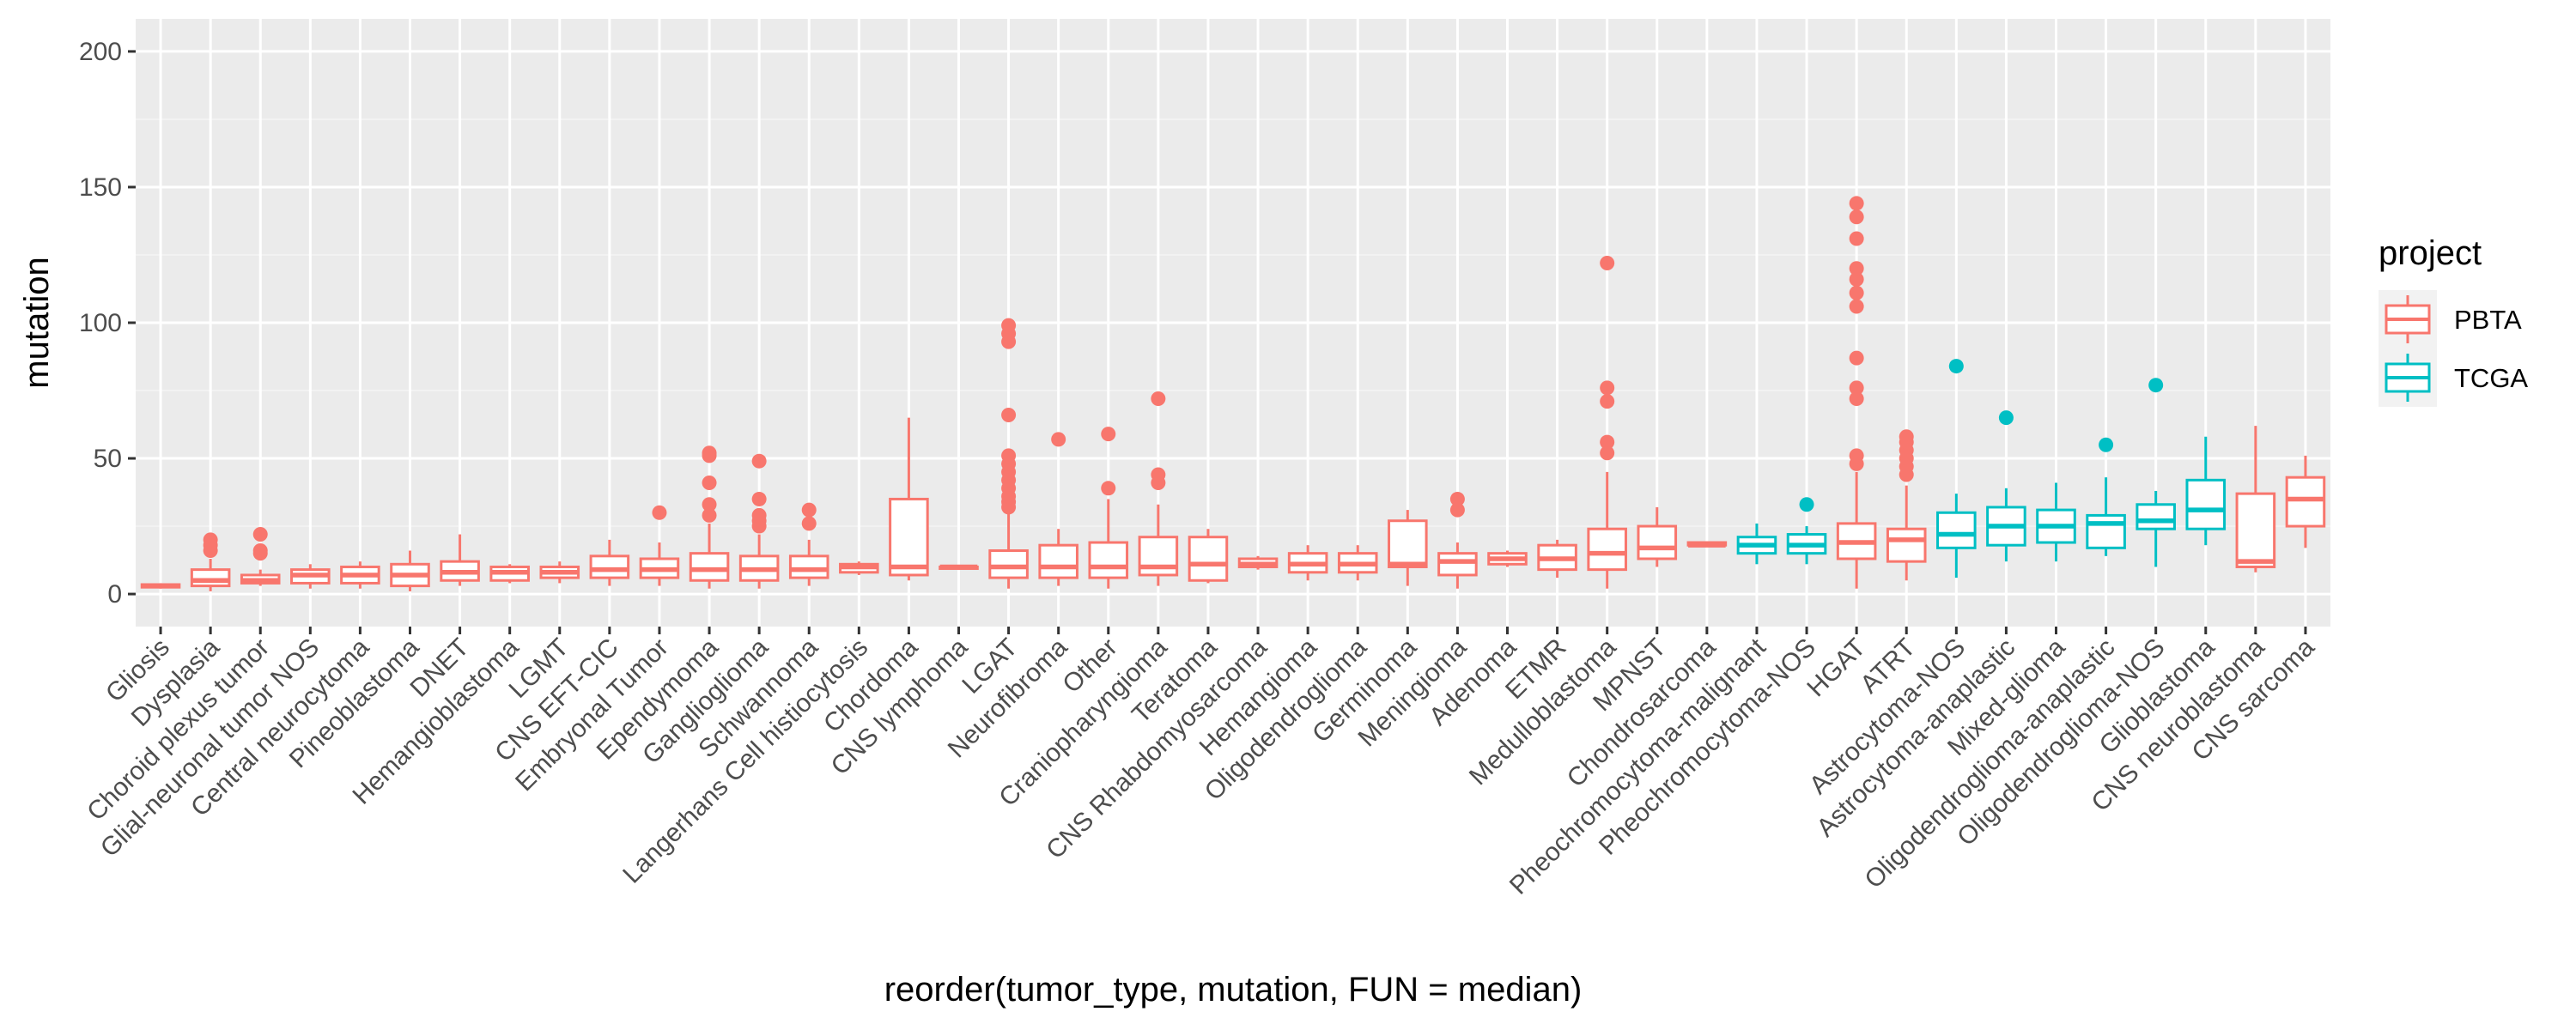 This screenshot has height=1030, width=2576. I want to click on box-astrocytoma-anaplastic, so click(2006, 486).